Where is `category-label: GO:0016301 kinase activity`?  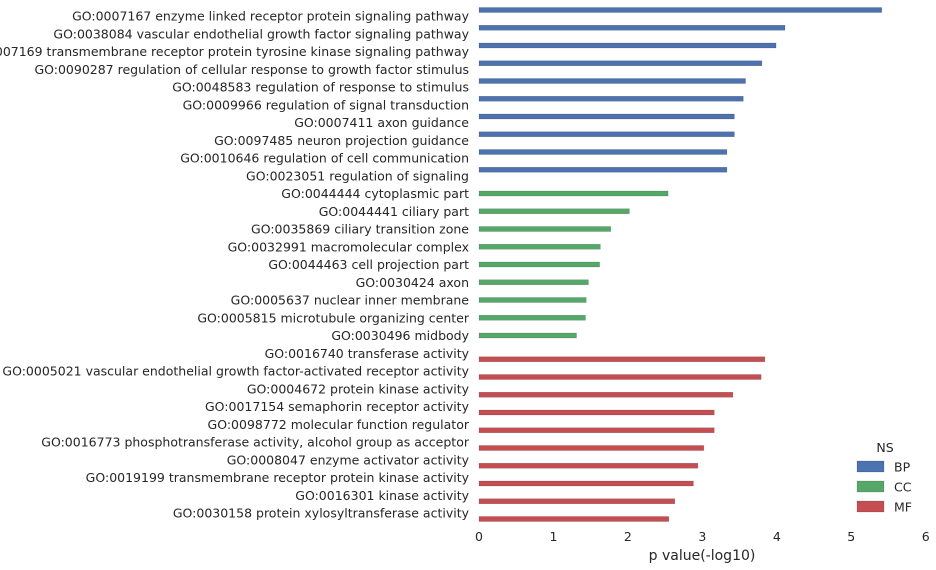
category-label: GO:0016301 kinase activity is located at coordinates (382, 495).